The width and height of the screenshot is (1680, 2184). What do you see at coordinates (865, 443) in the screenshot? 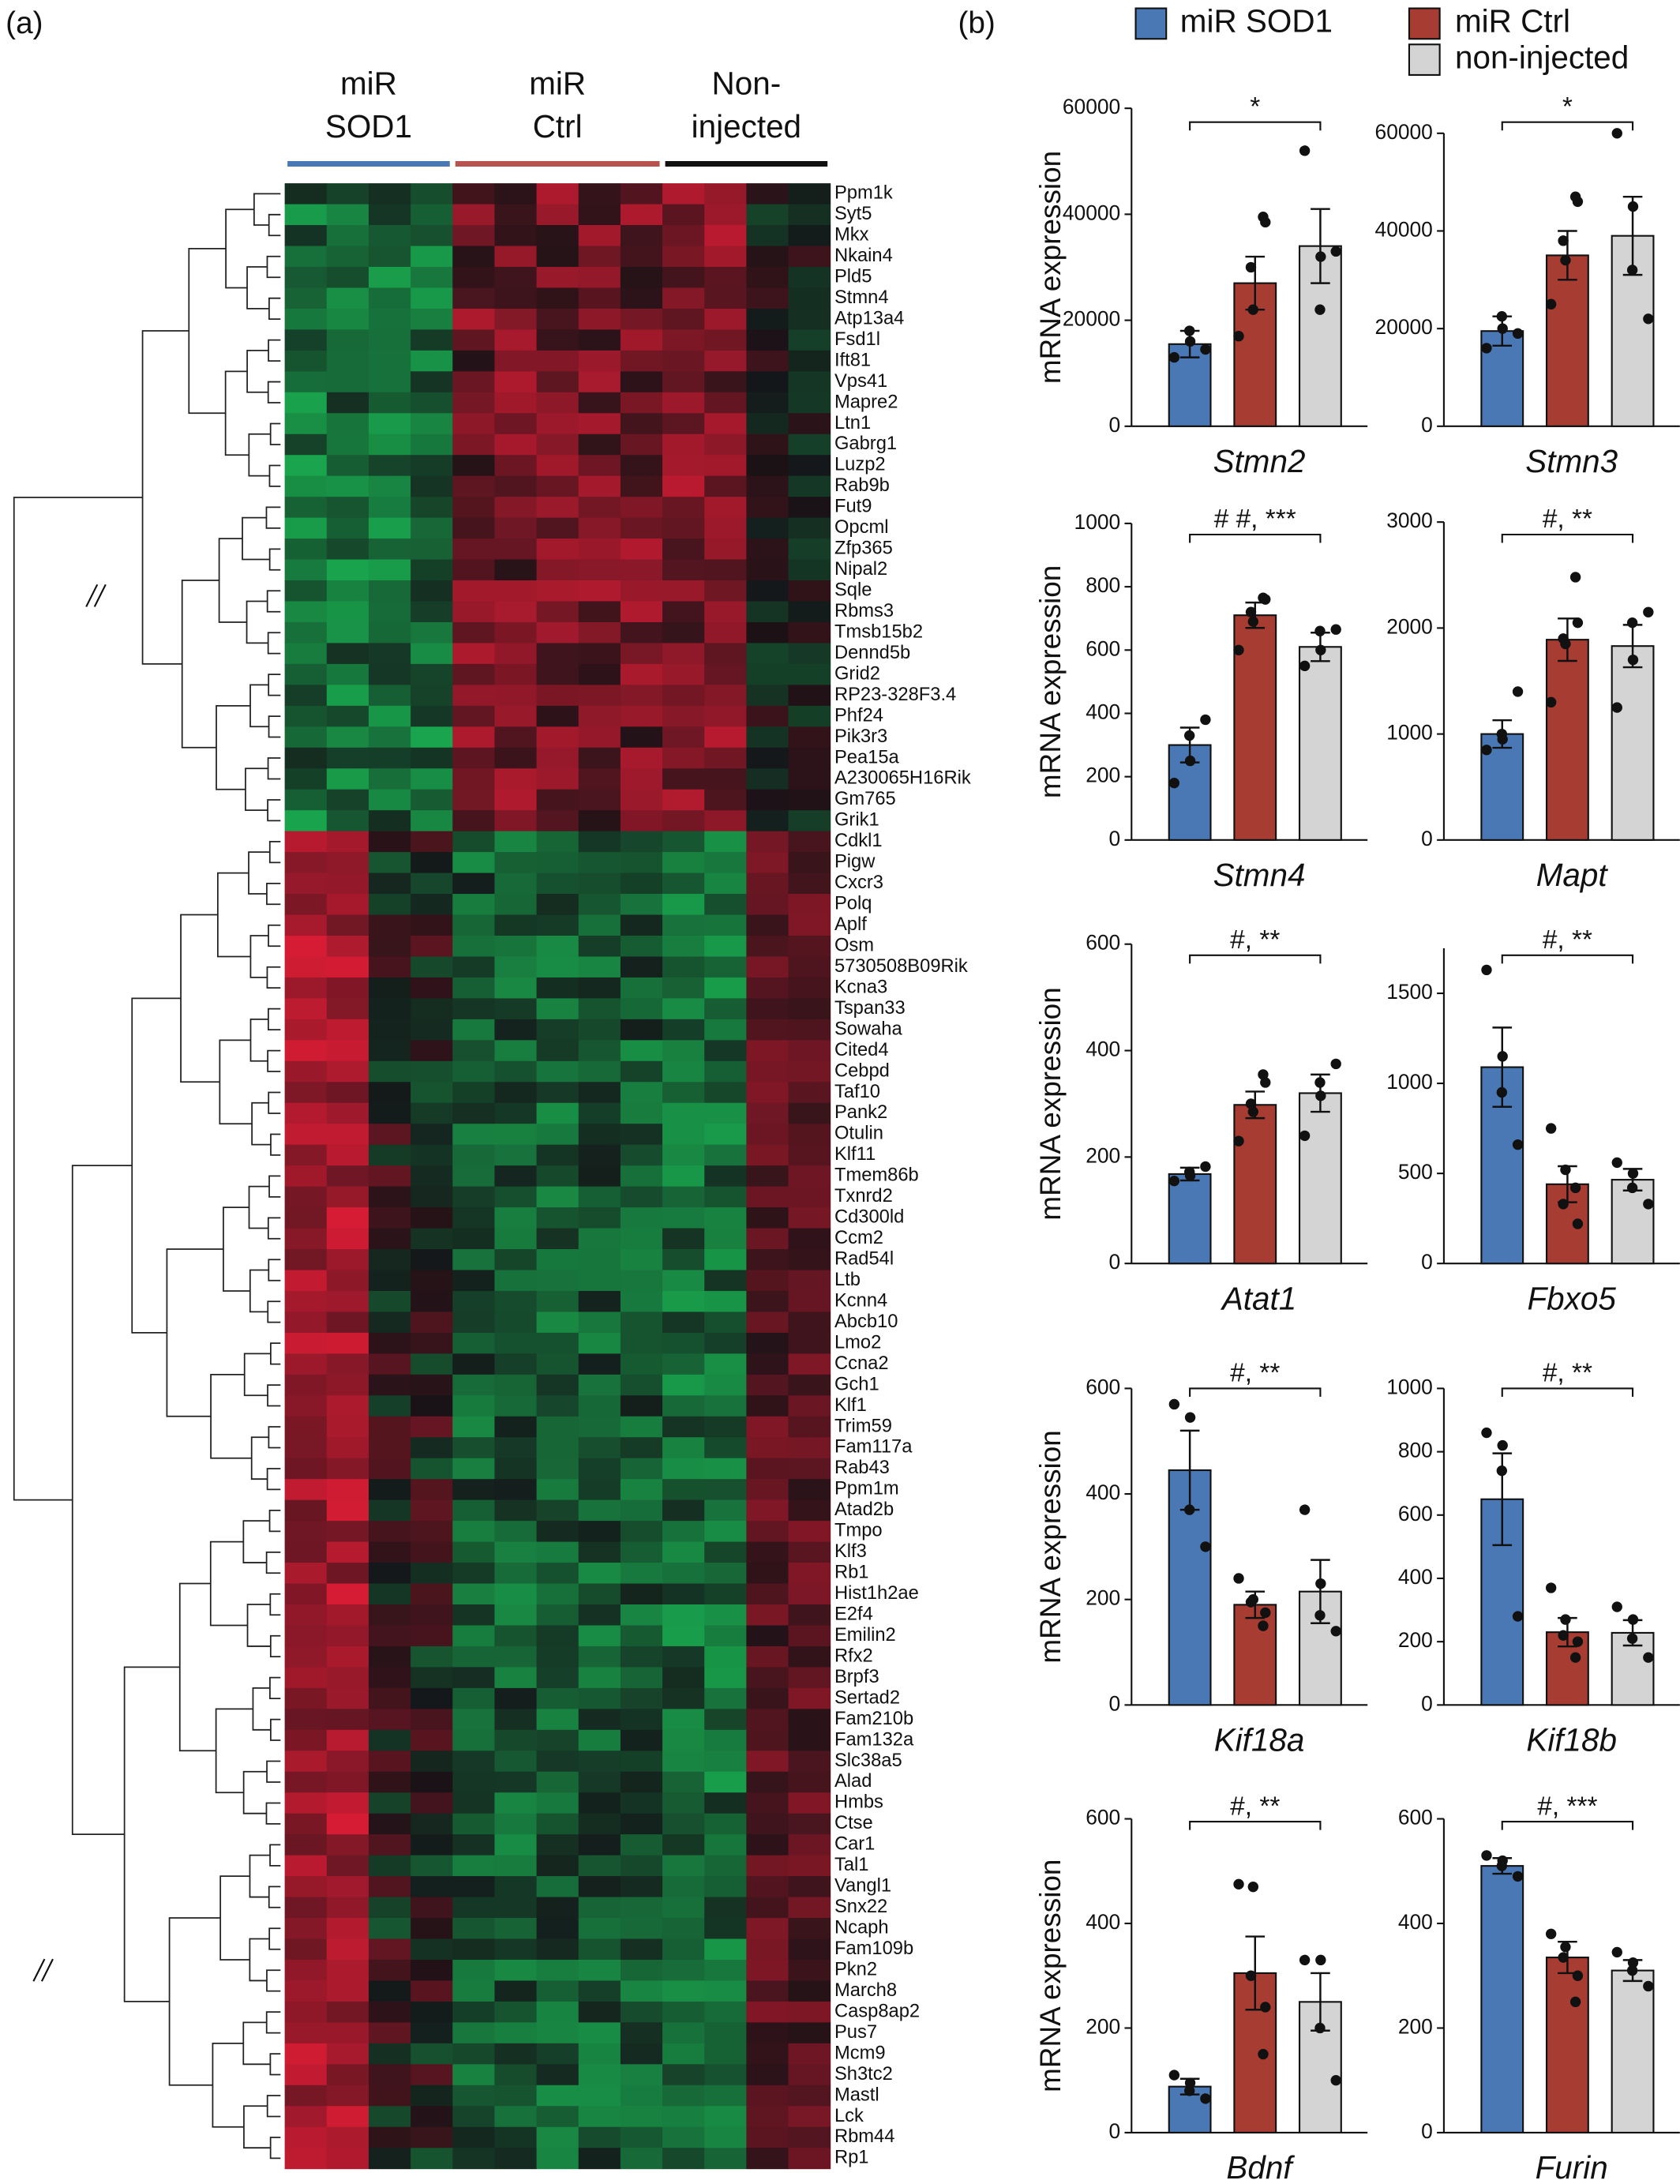
I see `gene-label: Gabrg1` at bounding box center [865, 443].